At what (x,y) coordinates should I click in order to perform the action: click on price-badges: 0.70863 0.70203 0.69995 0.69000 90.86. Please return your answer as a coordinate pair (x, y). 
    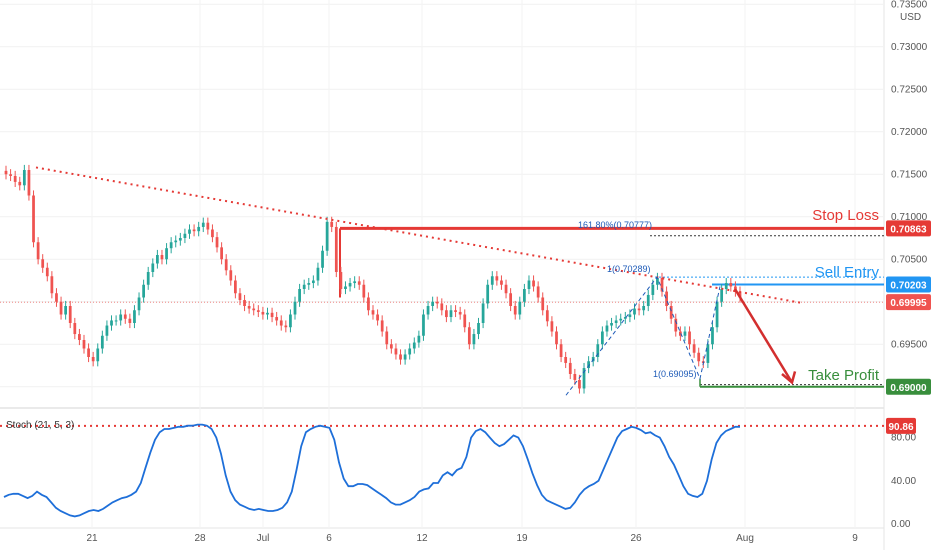
    Looking at the image, I should click on (908, 327).